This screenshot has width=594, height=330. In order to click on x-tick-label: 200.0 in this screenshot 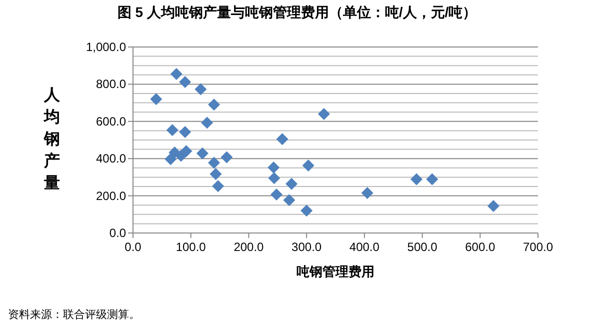, I will do `click(249, 247)`.